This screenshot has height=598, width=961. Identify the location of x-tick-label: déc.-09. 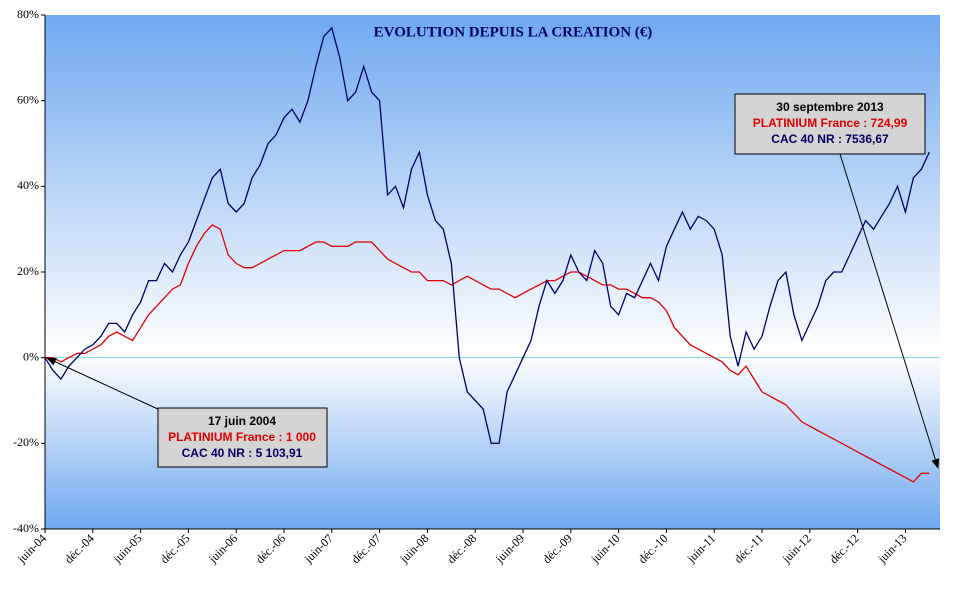
(557, 548).